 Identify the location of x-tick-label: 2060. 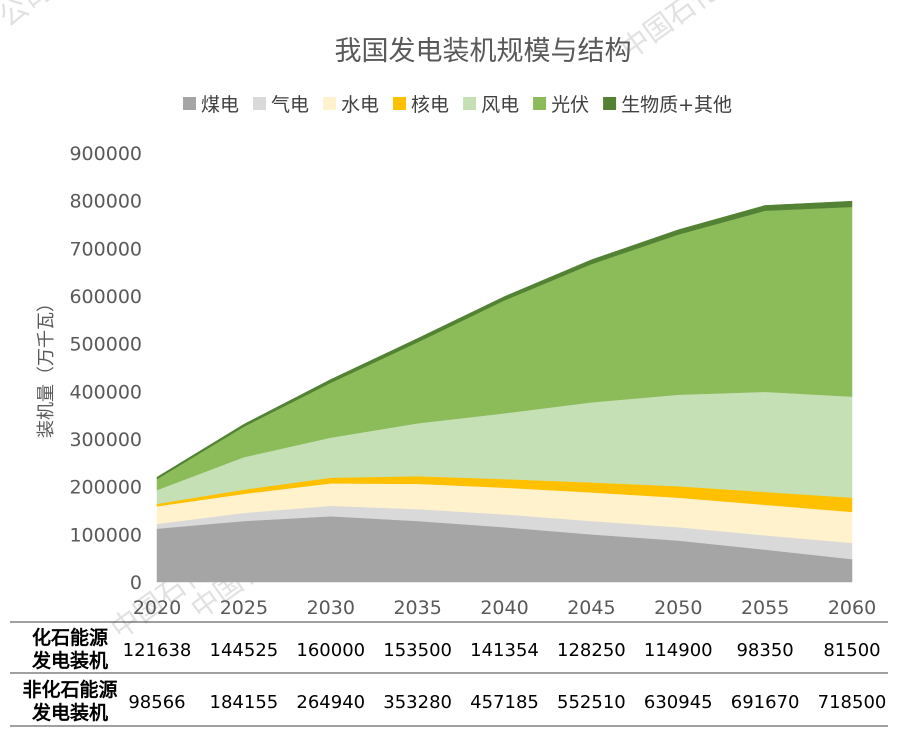
(852, 608).